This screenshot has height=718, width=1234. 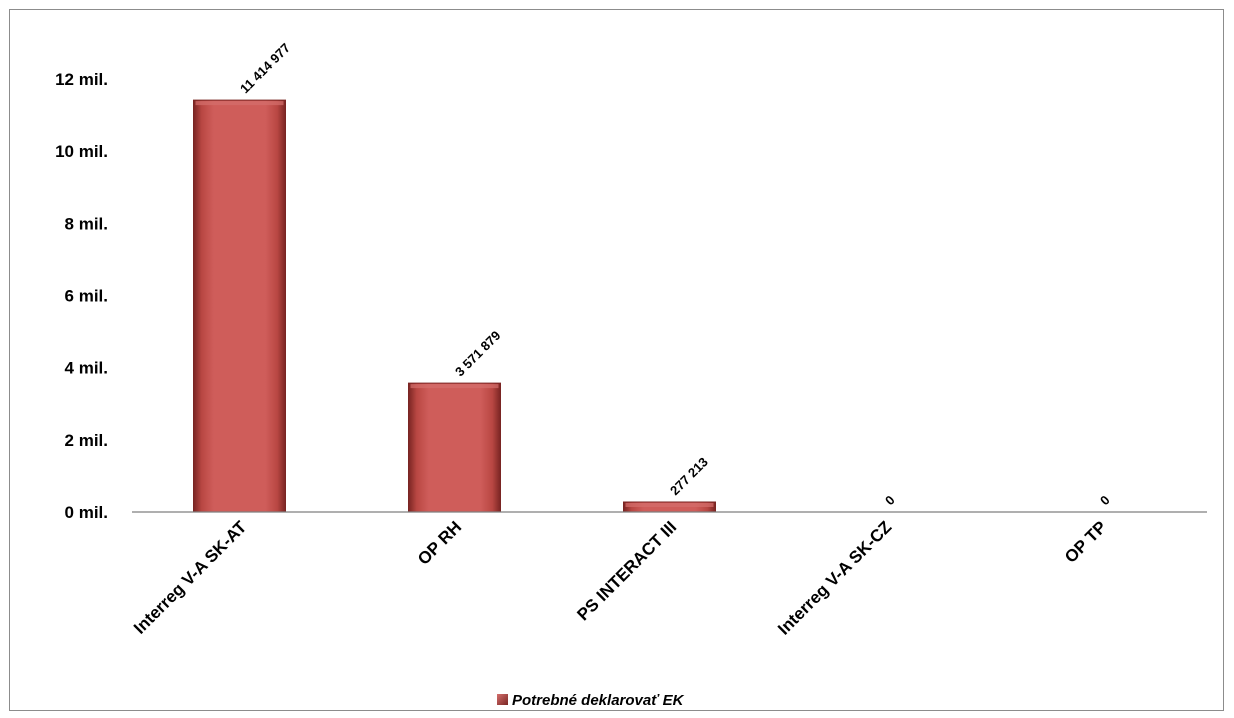 What do you see at coordinates (190, 577) in the screenshot?
I see `x-tick-label: Interreg V-A SK-AT` at bounding box center [190, 577].